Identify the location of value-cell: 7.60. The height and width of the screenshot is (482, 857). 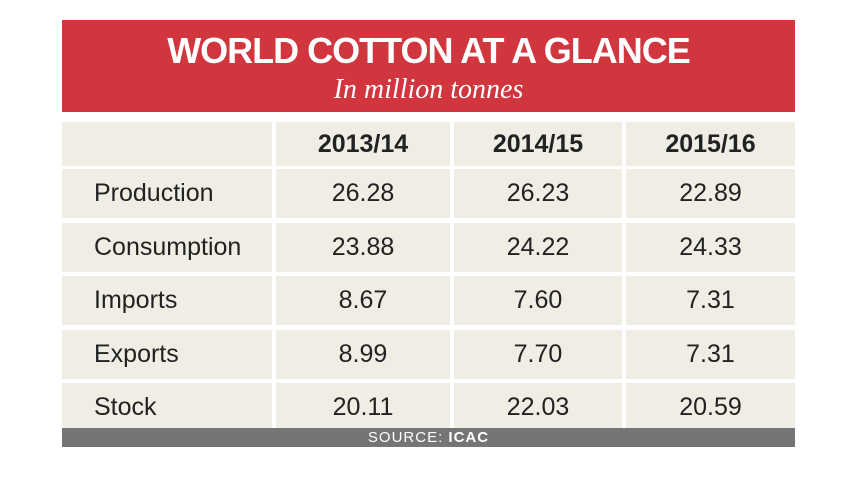
(538, 300).